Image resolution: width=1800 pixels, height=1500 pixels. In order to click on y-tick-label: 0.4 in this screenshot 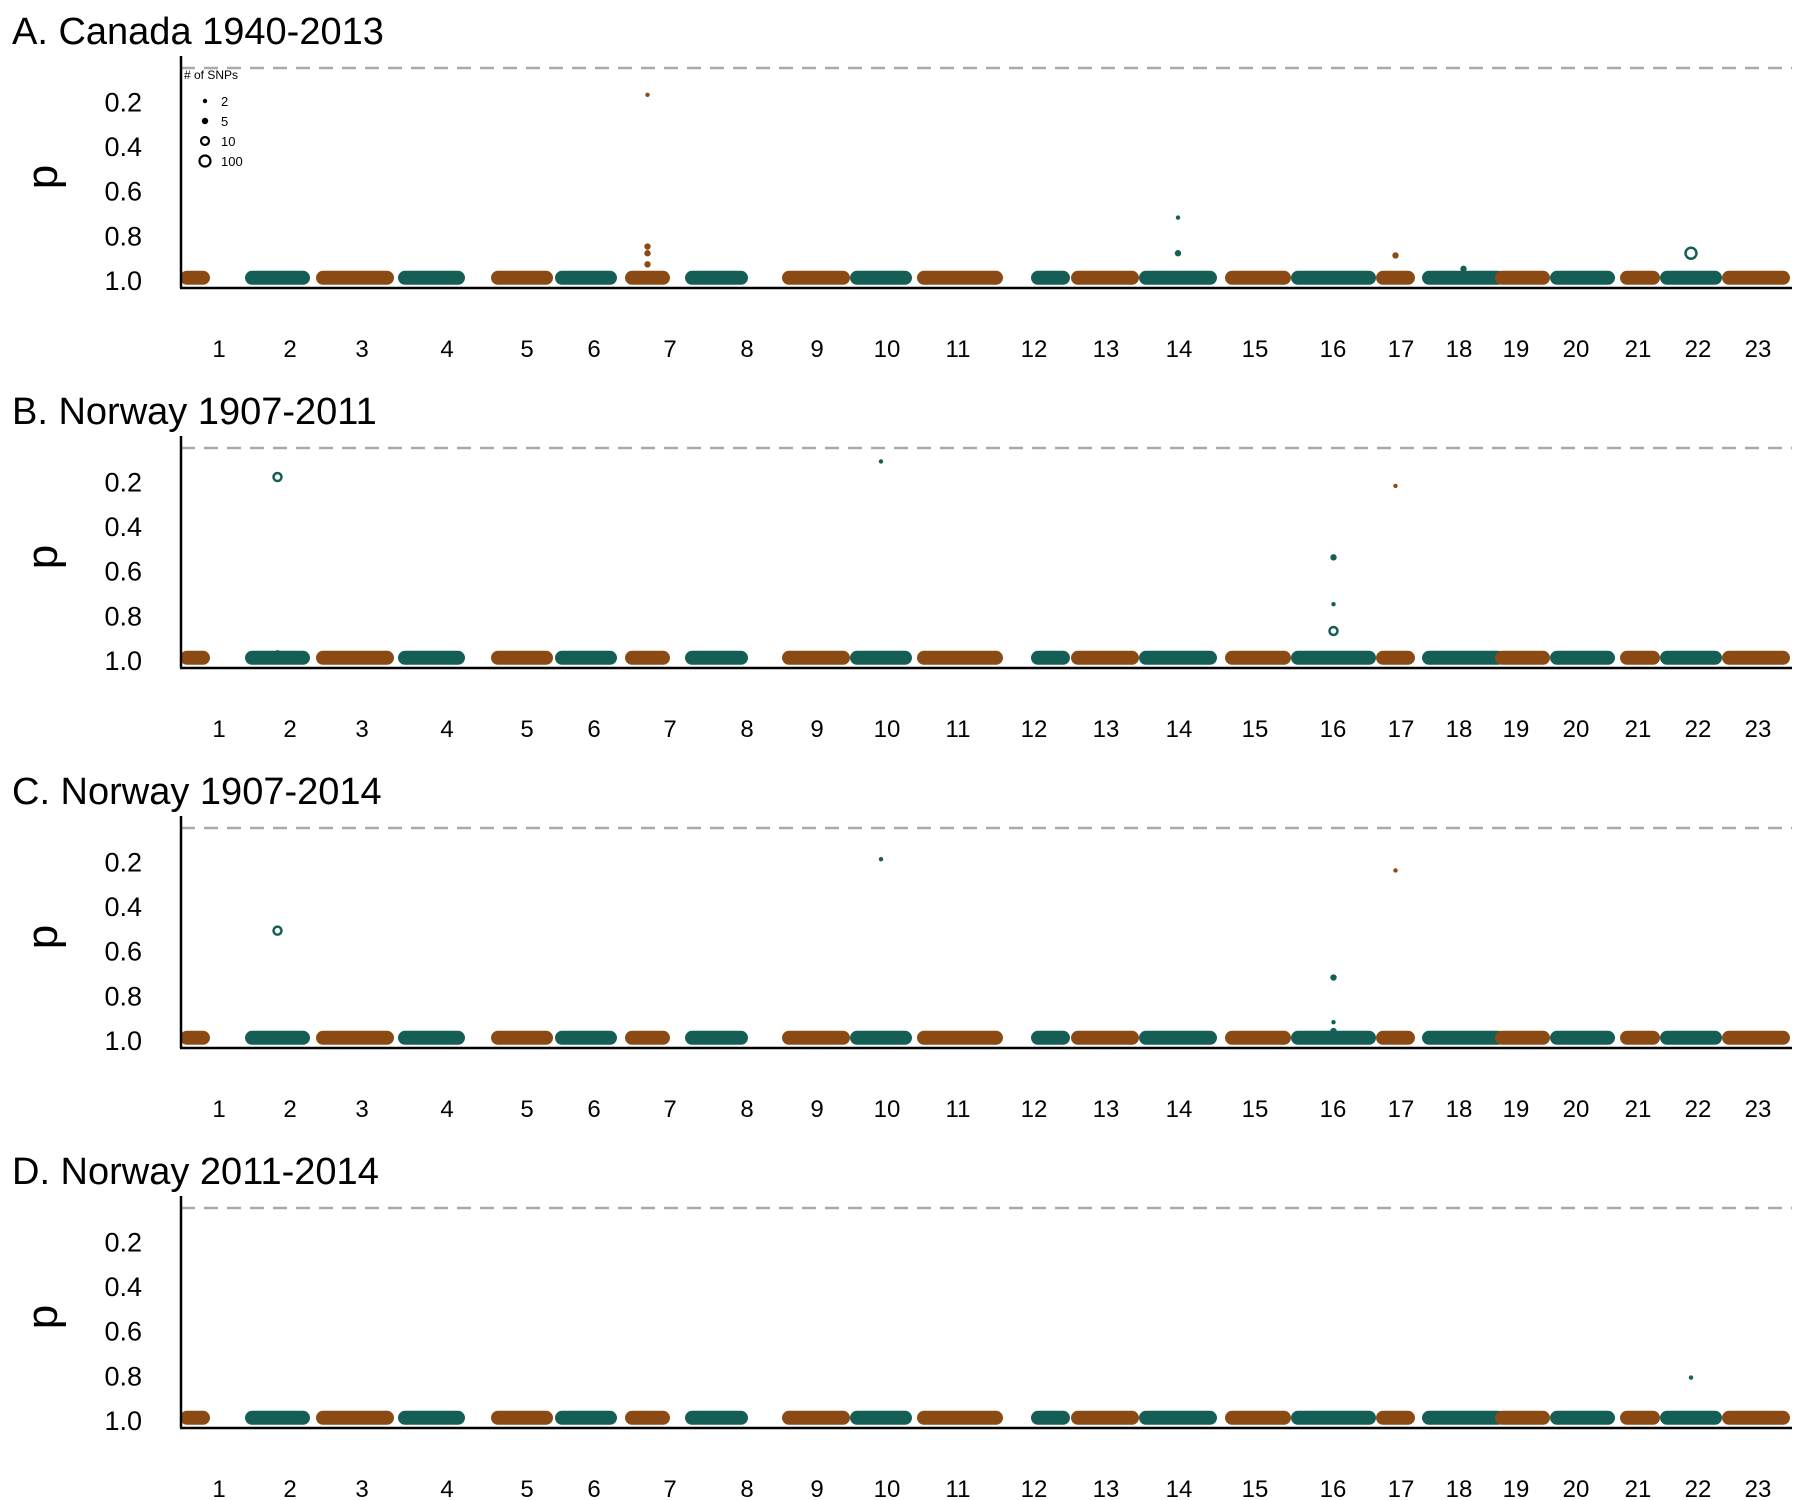, I will do `click(123, 147)`.